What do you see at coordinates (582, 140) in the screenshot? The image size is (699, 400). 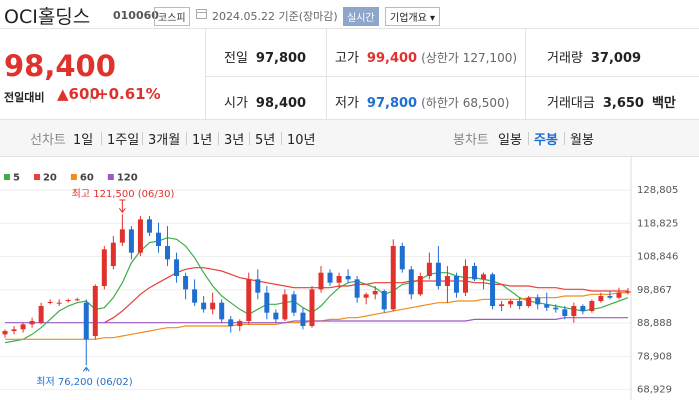 I see `tab: 월봉` at bounding box center [582, 140].